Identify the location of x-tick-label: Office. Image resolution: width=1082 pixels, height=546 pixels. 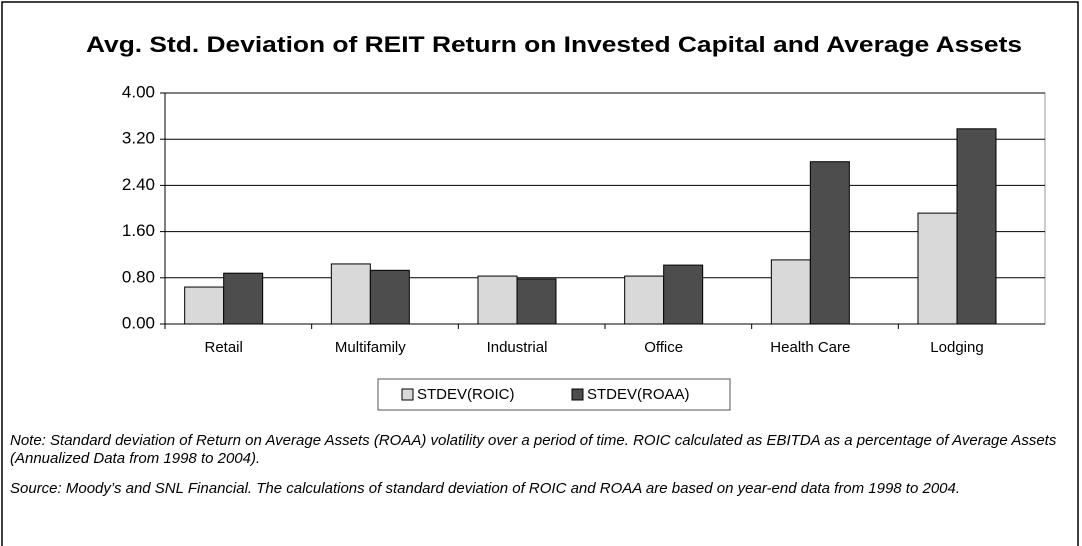
(663, 347).